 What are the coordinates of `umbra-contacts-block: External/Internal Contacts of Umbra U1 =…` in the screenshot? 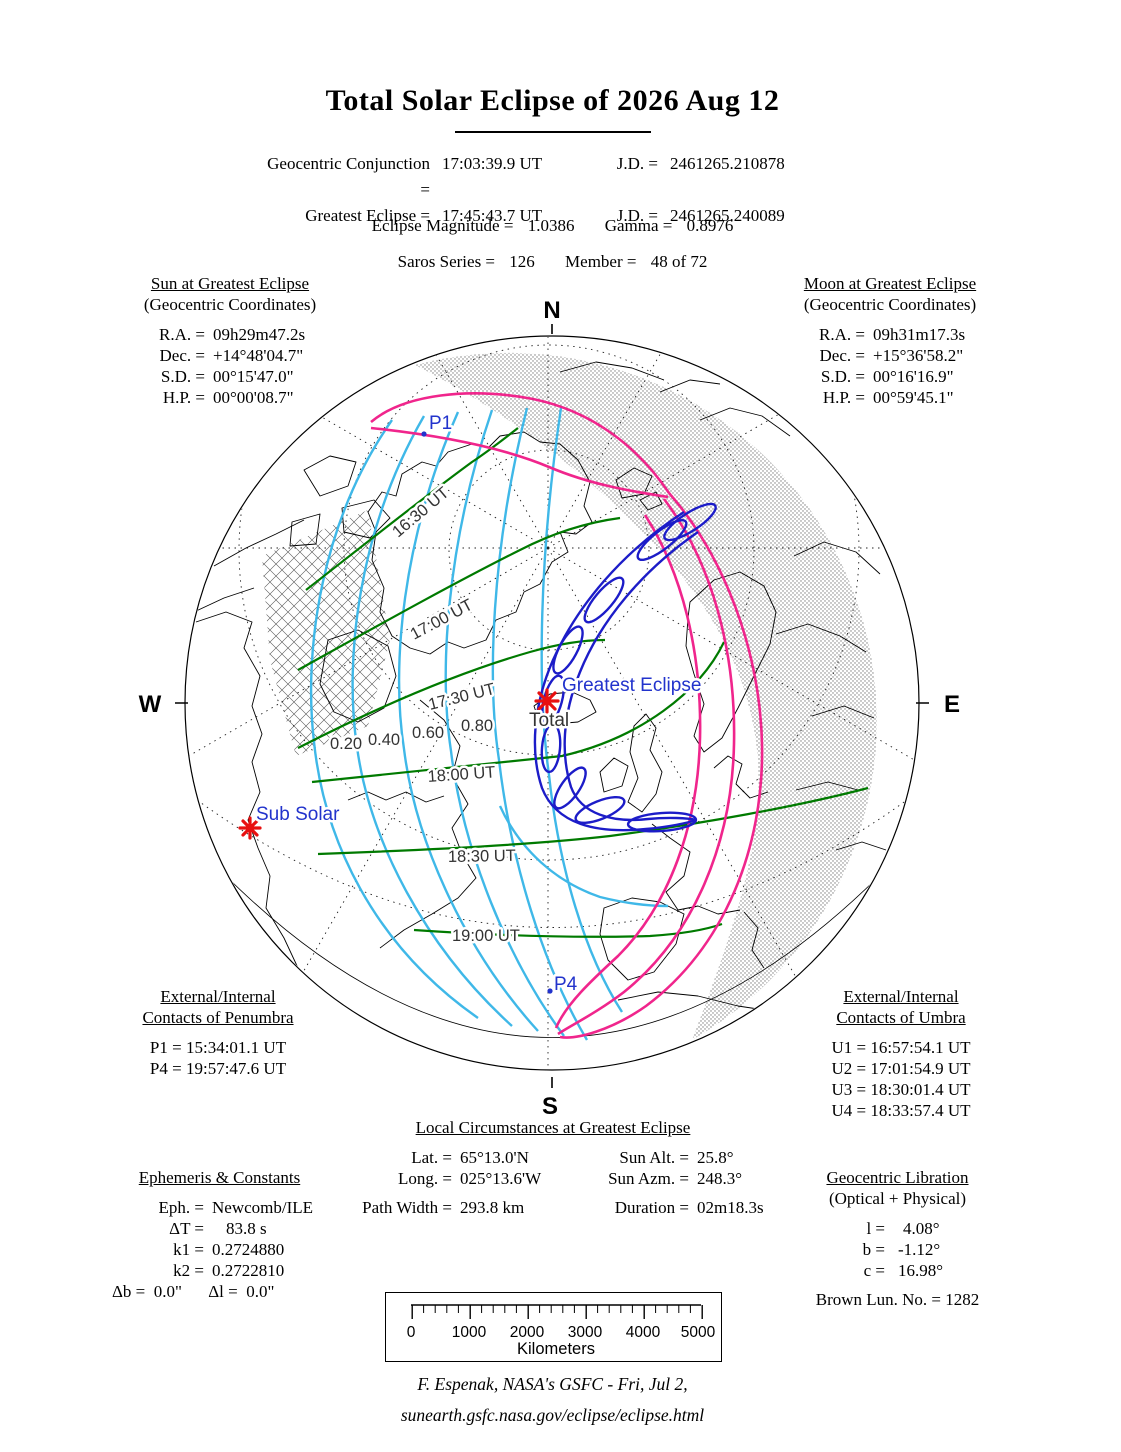 It's located at (901, 1053).